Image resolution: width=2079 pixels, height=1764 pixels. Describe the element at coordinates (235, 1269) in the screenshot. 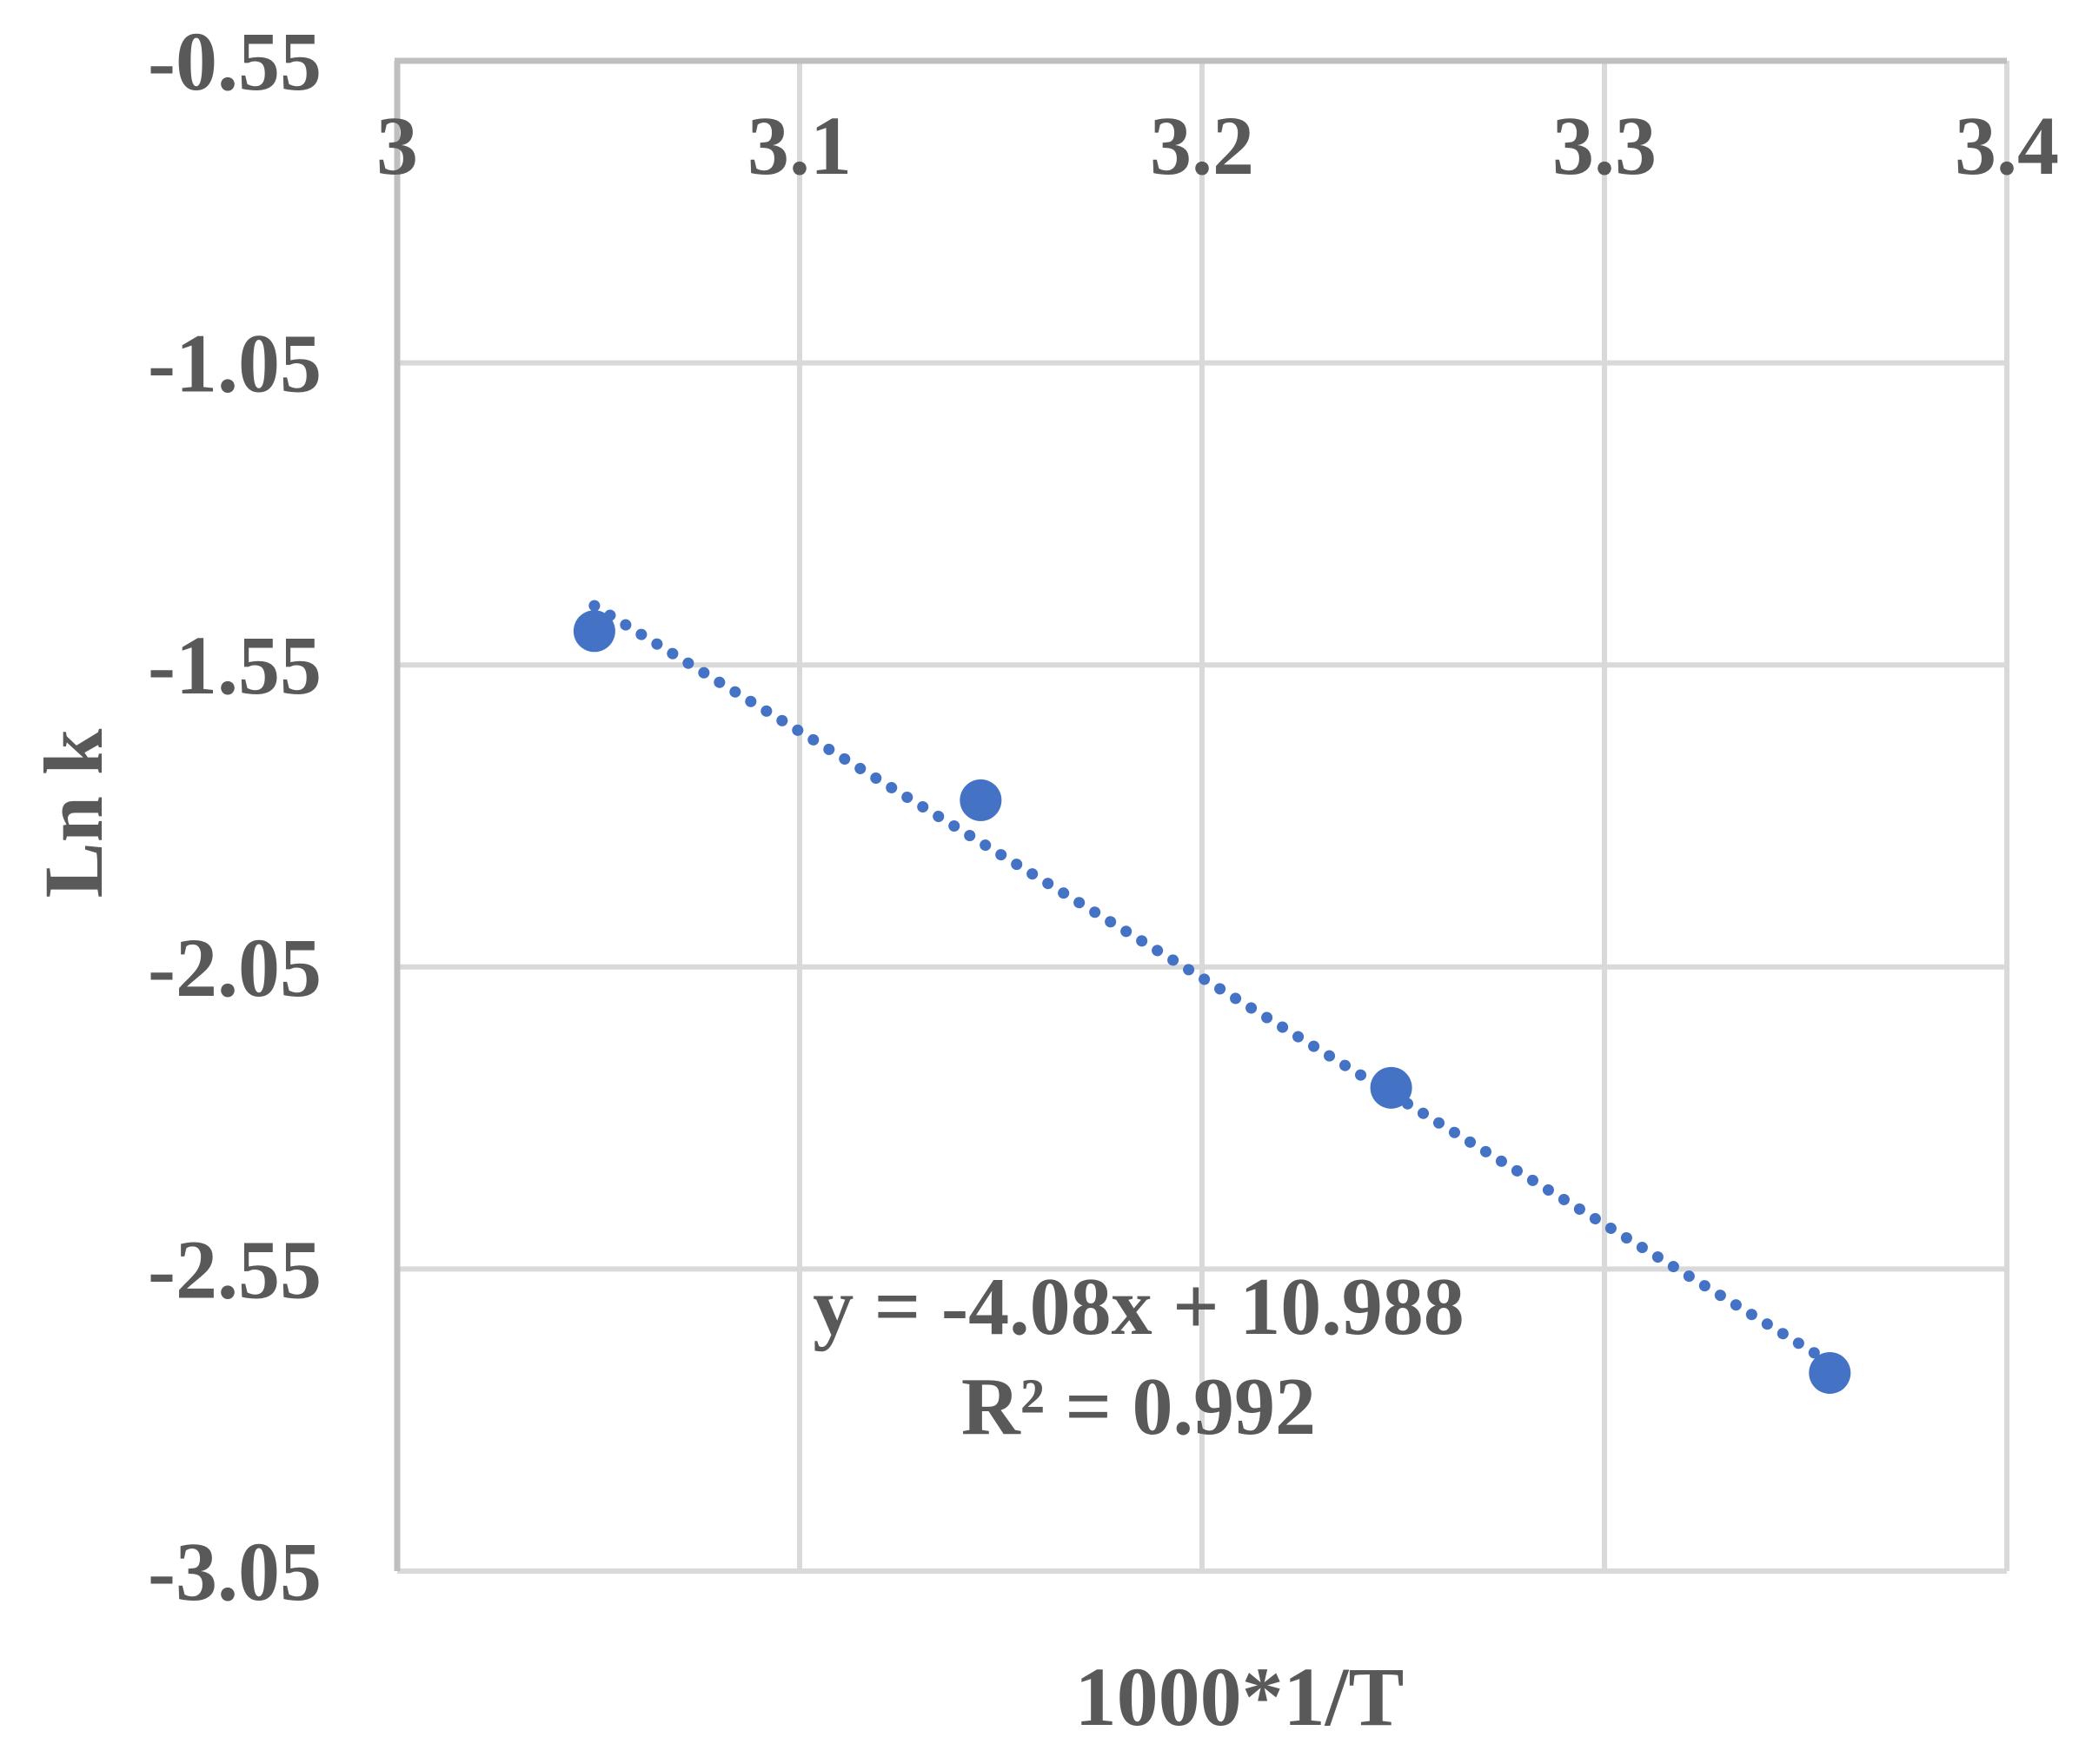

I see `y-tick-label: -2.55` at that location.